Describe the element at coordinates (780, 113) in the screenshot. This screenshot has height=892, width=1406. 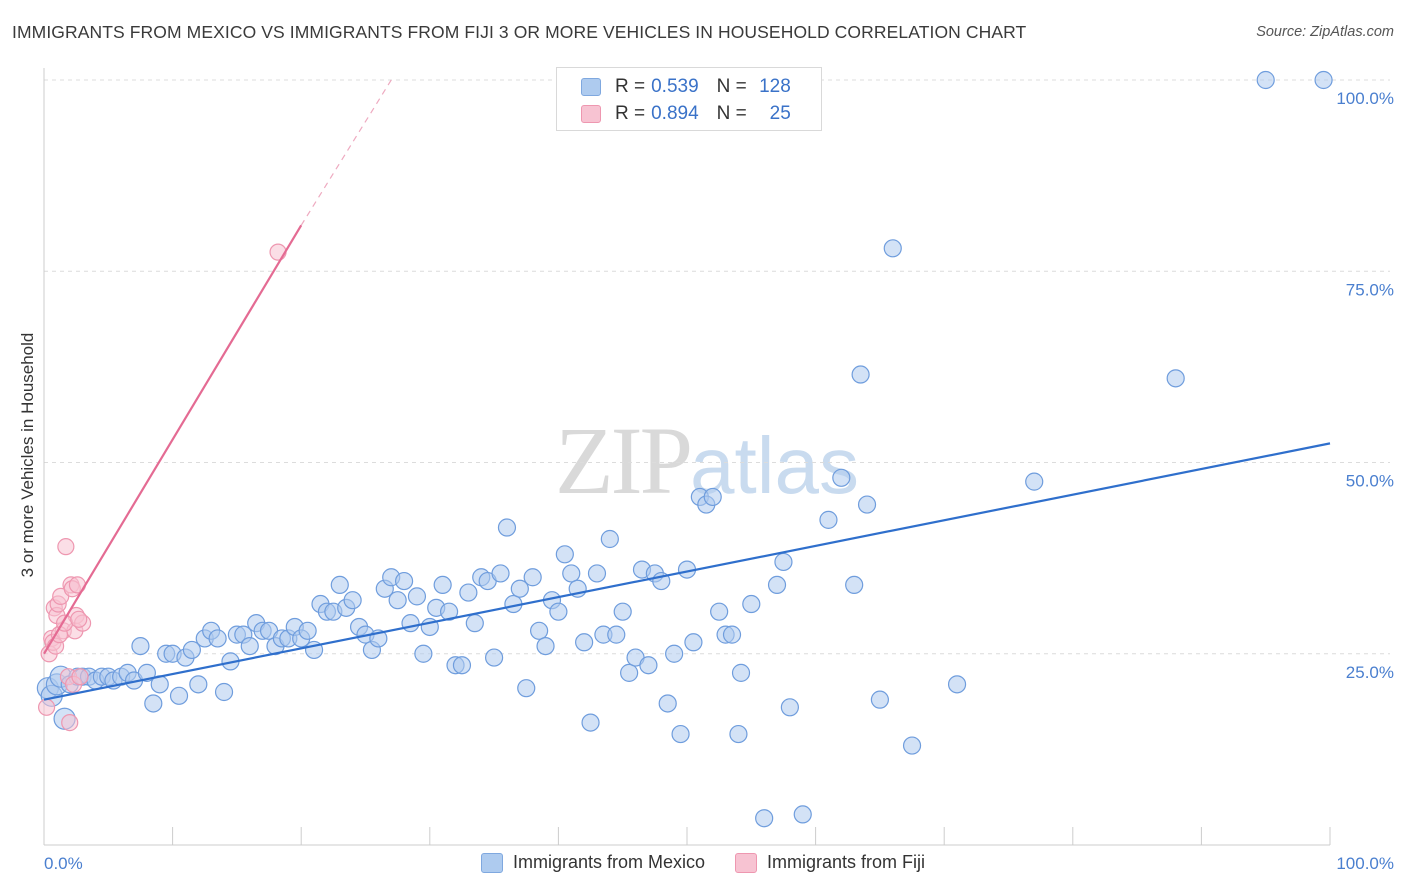
I see `legend-n-value: 25` at that location.